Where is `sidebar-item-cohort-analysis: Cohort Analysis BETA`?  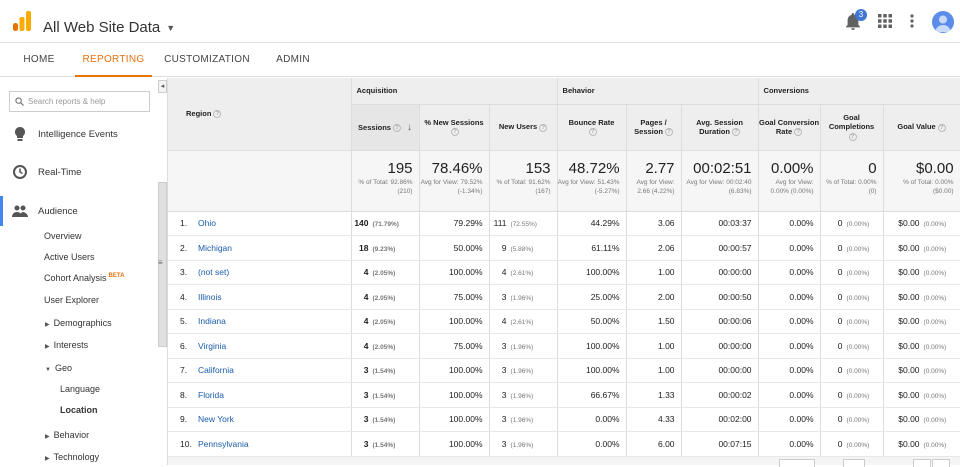 sidebar-item-cohort-analysis: Cohort Analysis BETA is located at coordinates (84, 278).